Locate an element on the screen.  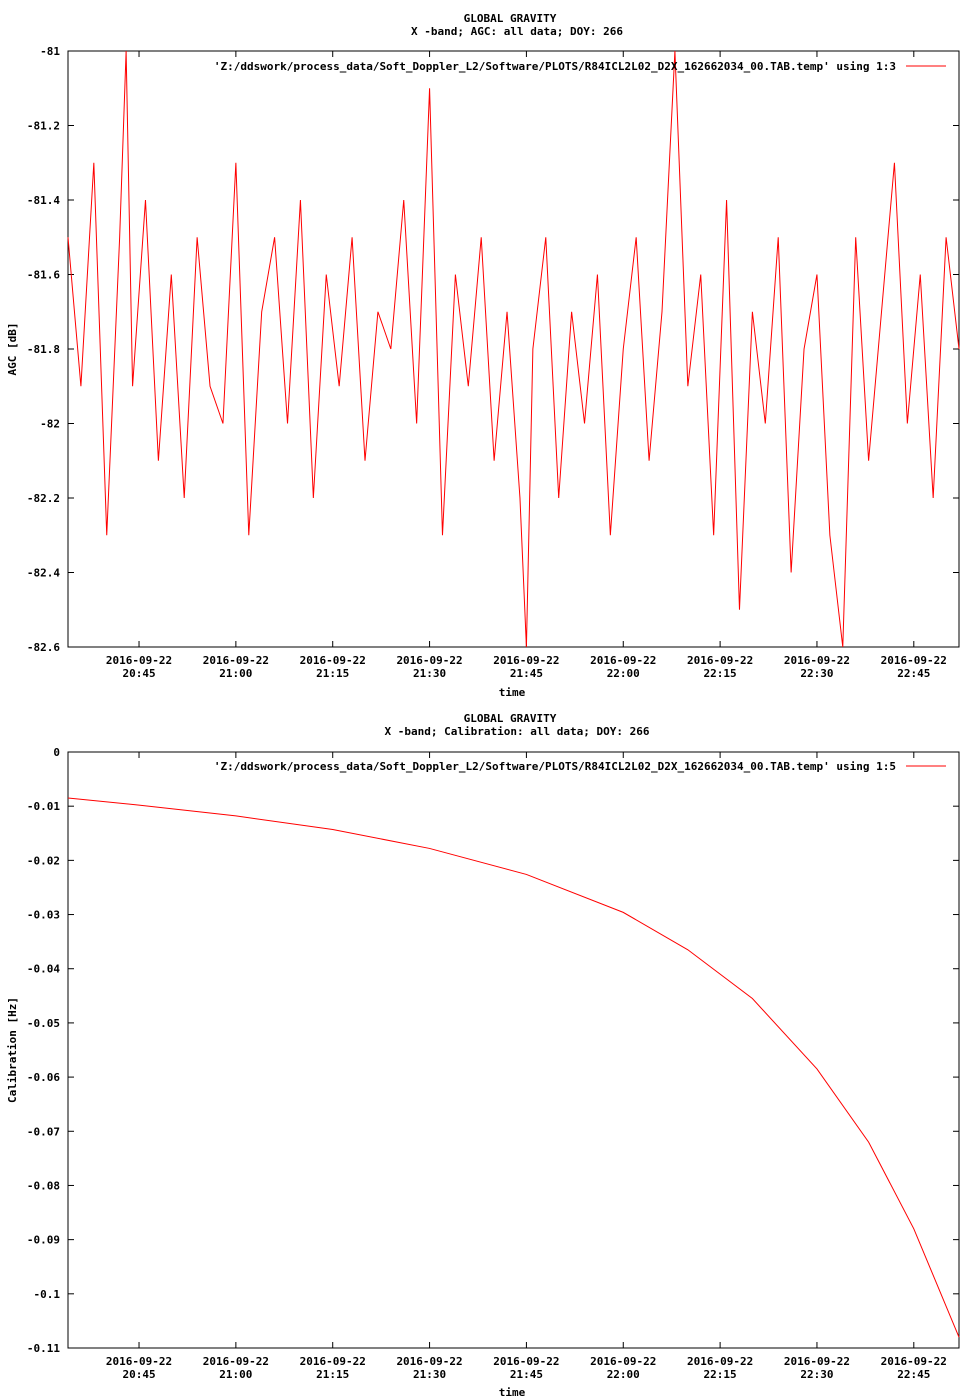
chart1-title: GLOBAL GRAVITY is located at coordinates (510, 18).